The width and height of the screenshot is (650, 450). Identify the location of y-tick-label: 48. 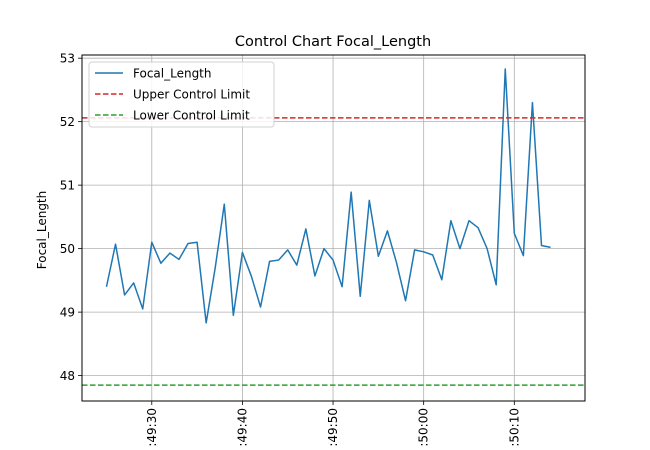
(67, 376).